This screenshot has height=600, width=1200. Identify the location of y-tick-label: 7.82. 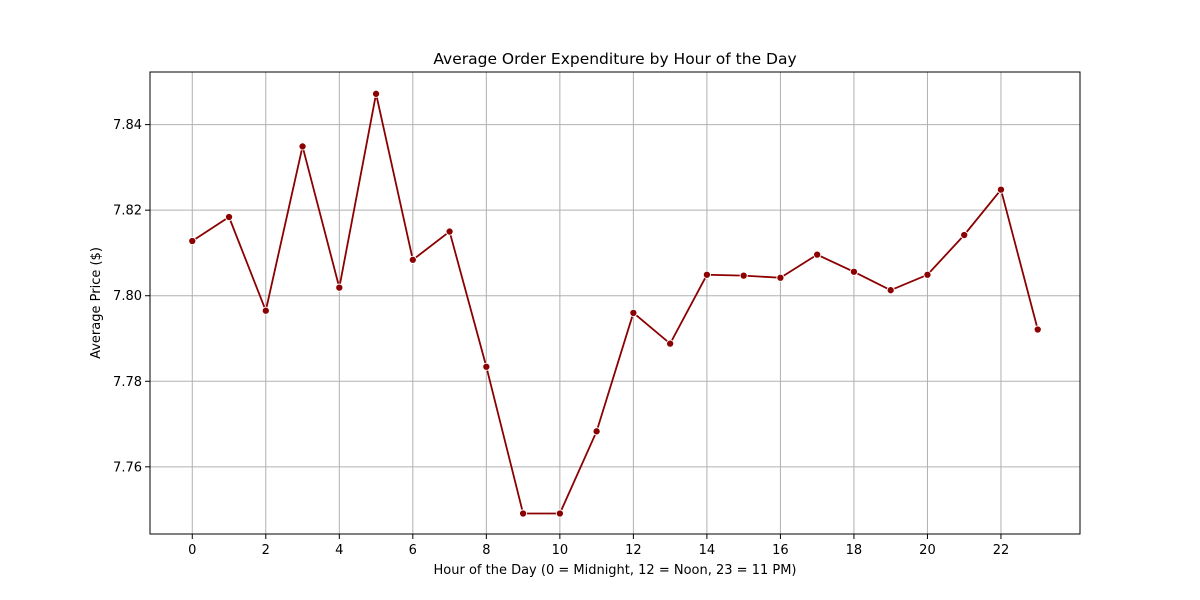
(127, 211).